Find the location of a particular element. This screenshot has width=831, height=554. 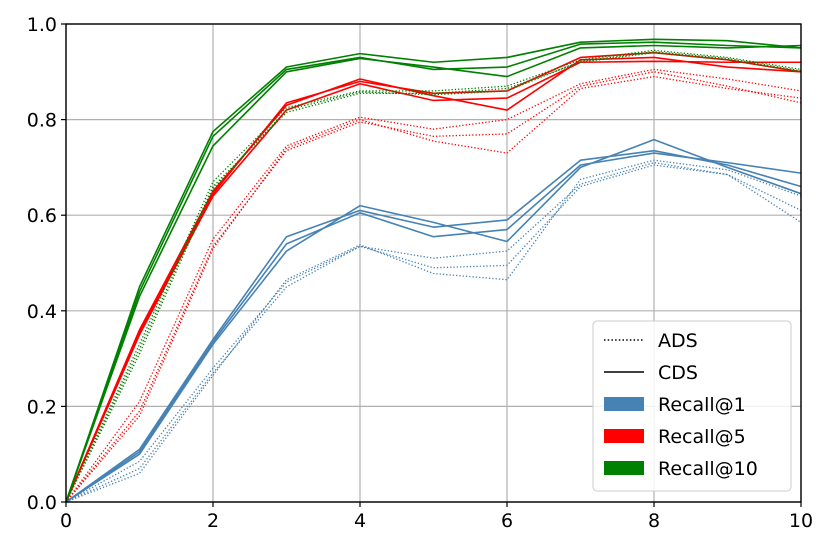

legend-label: ADS is located at coordinates (678, 341).